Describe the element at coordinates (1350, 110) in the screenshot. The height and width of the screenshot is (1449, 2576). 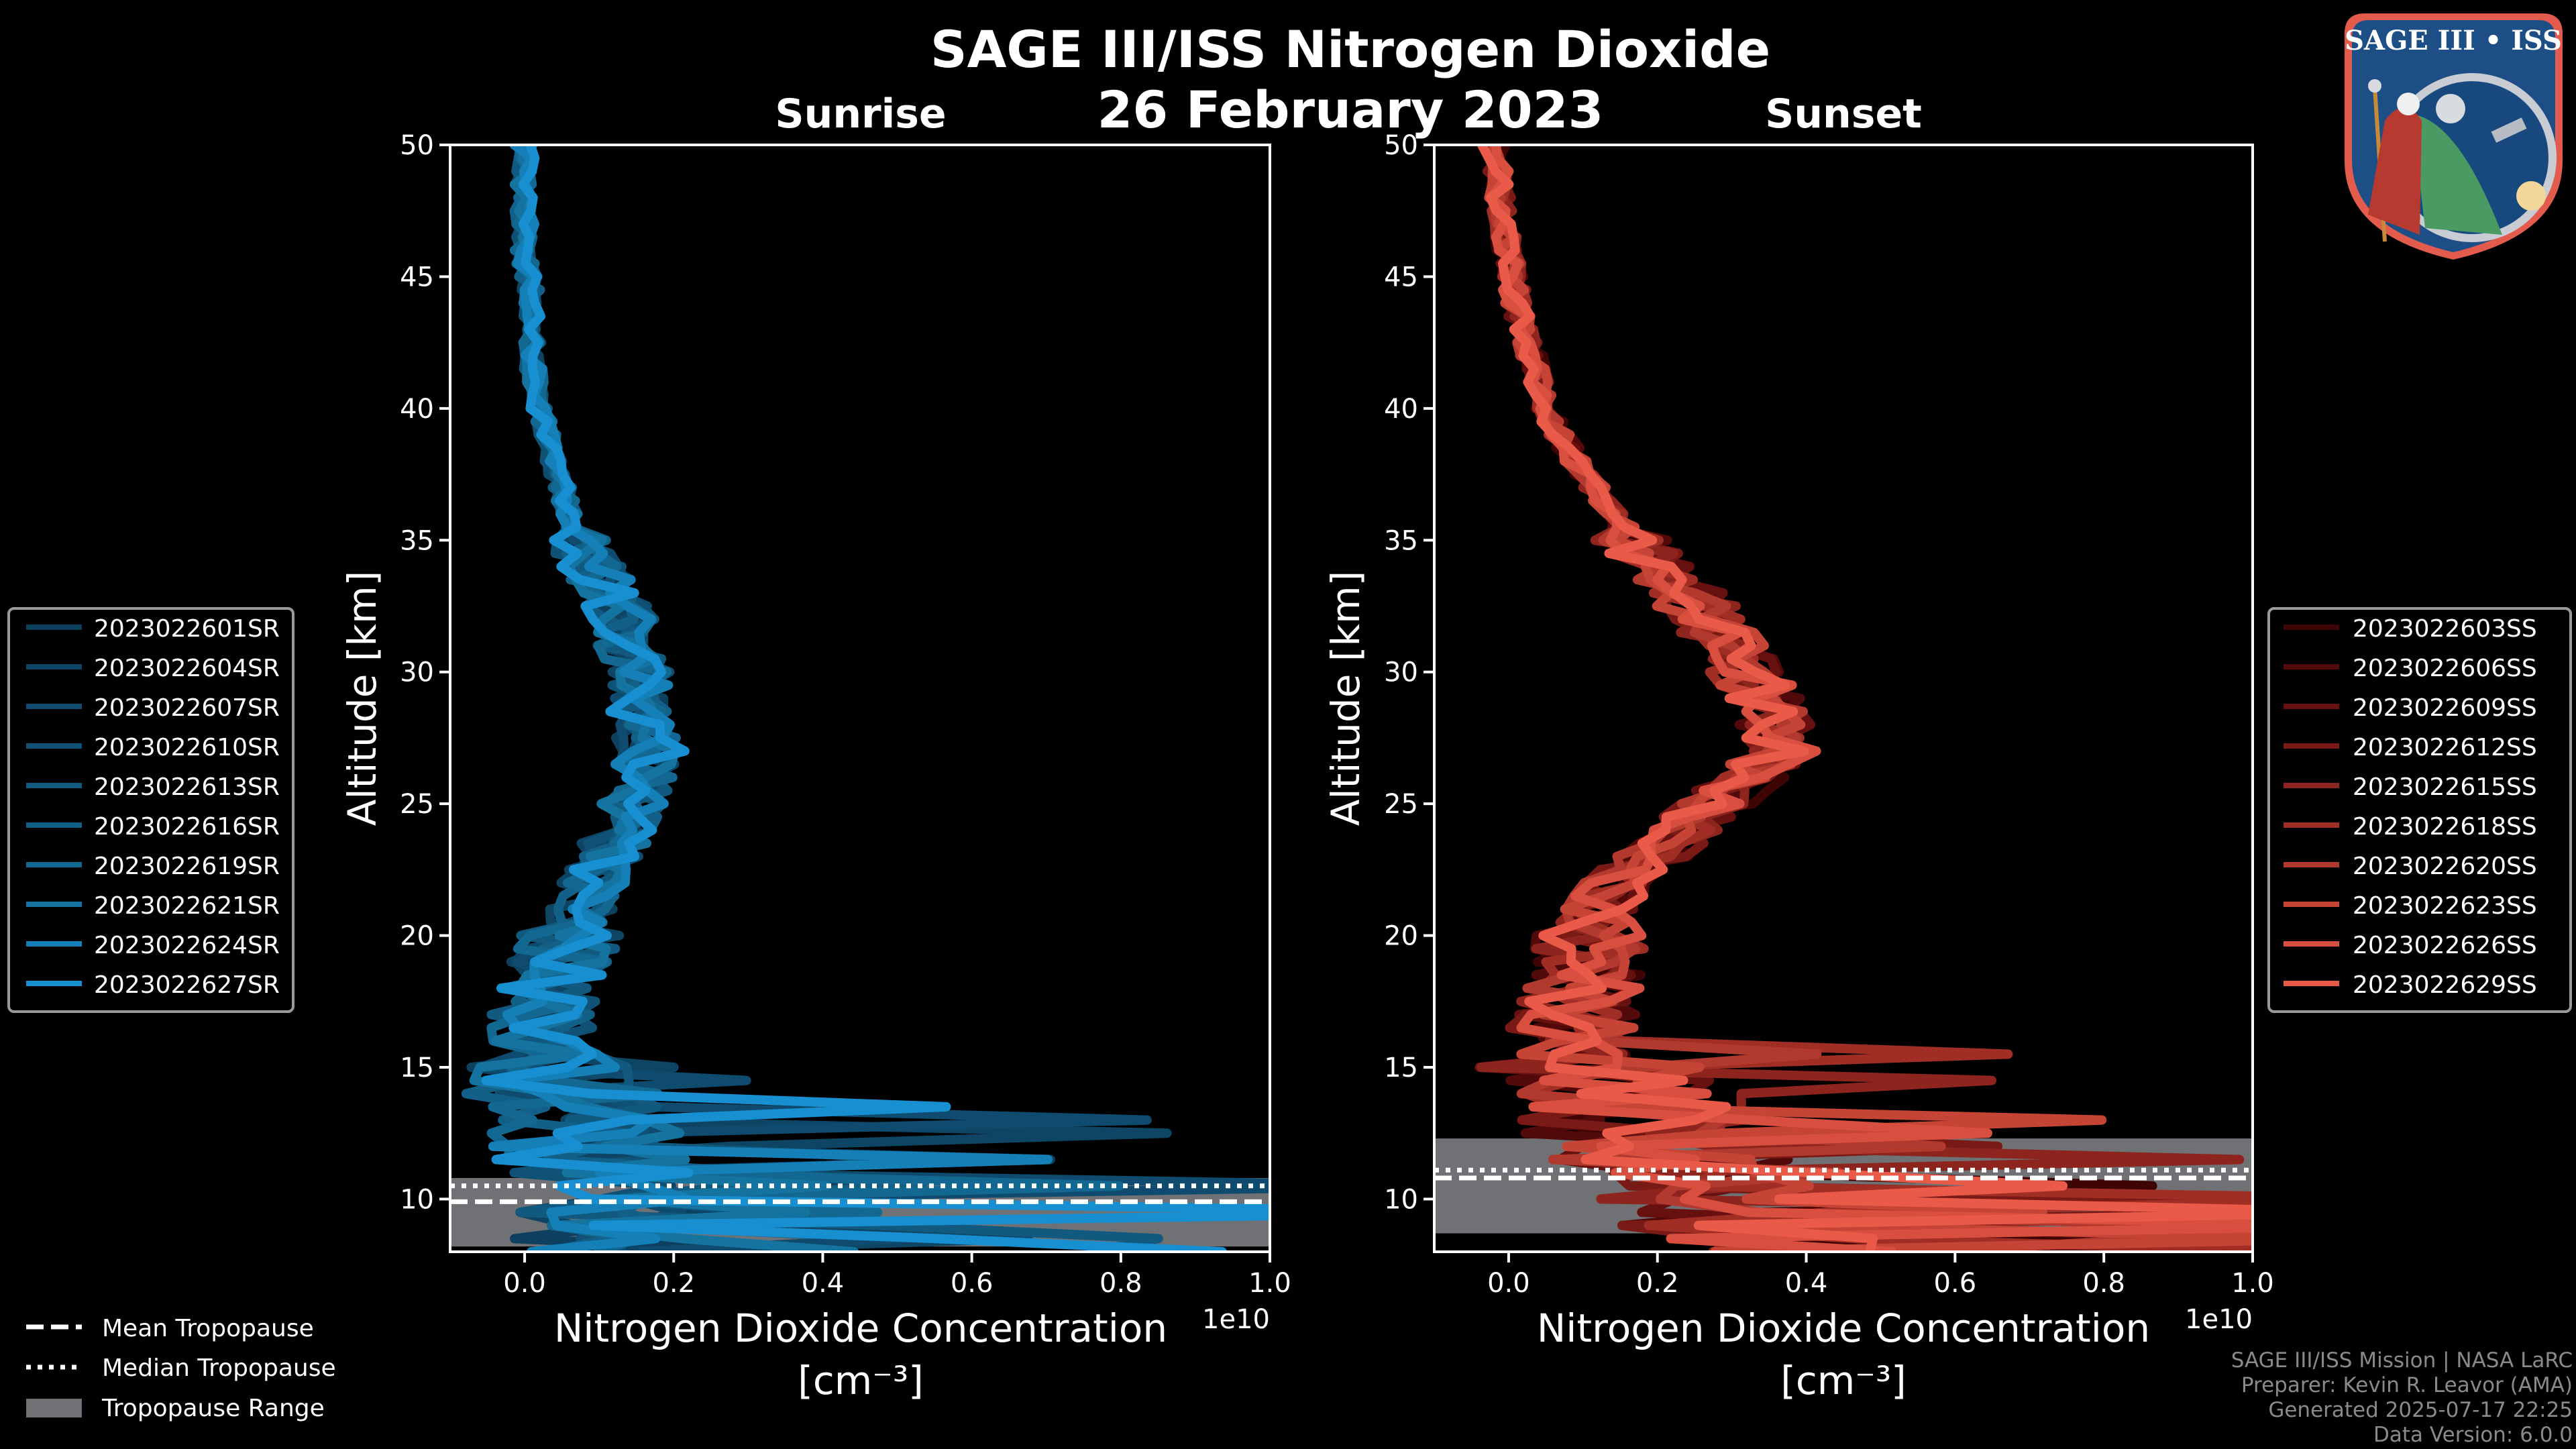
I see `figure-date: 26 February 2023` at that location.